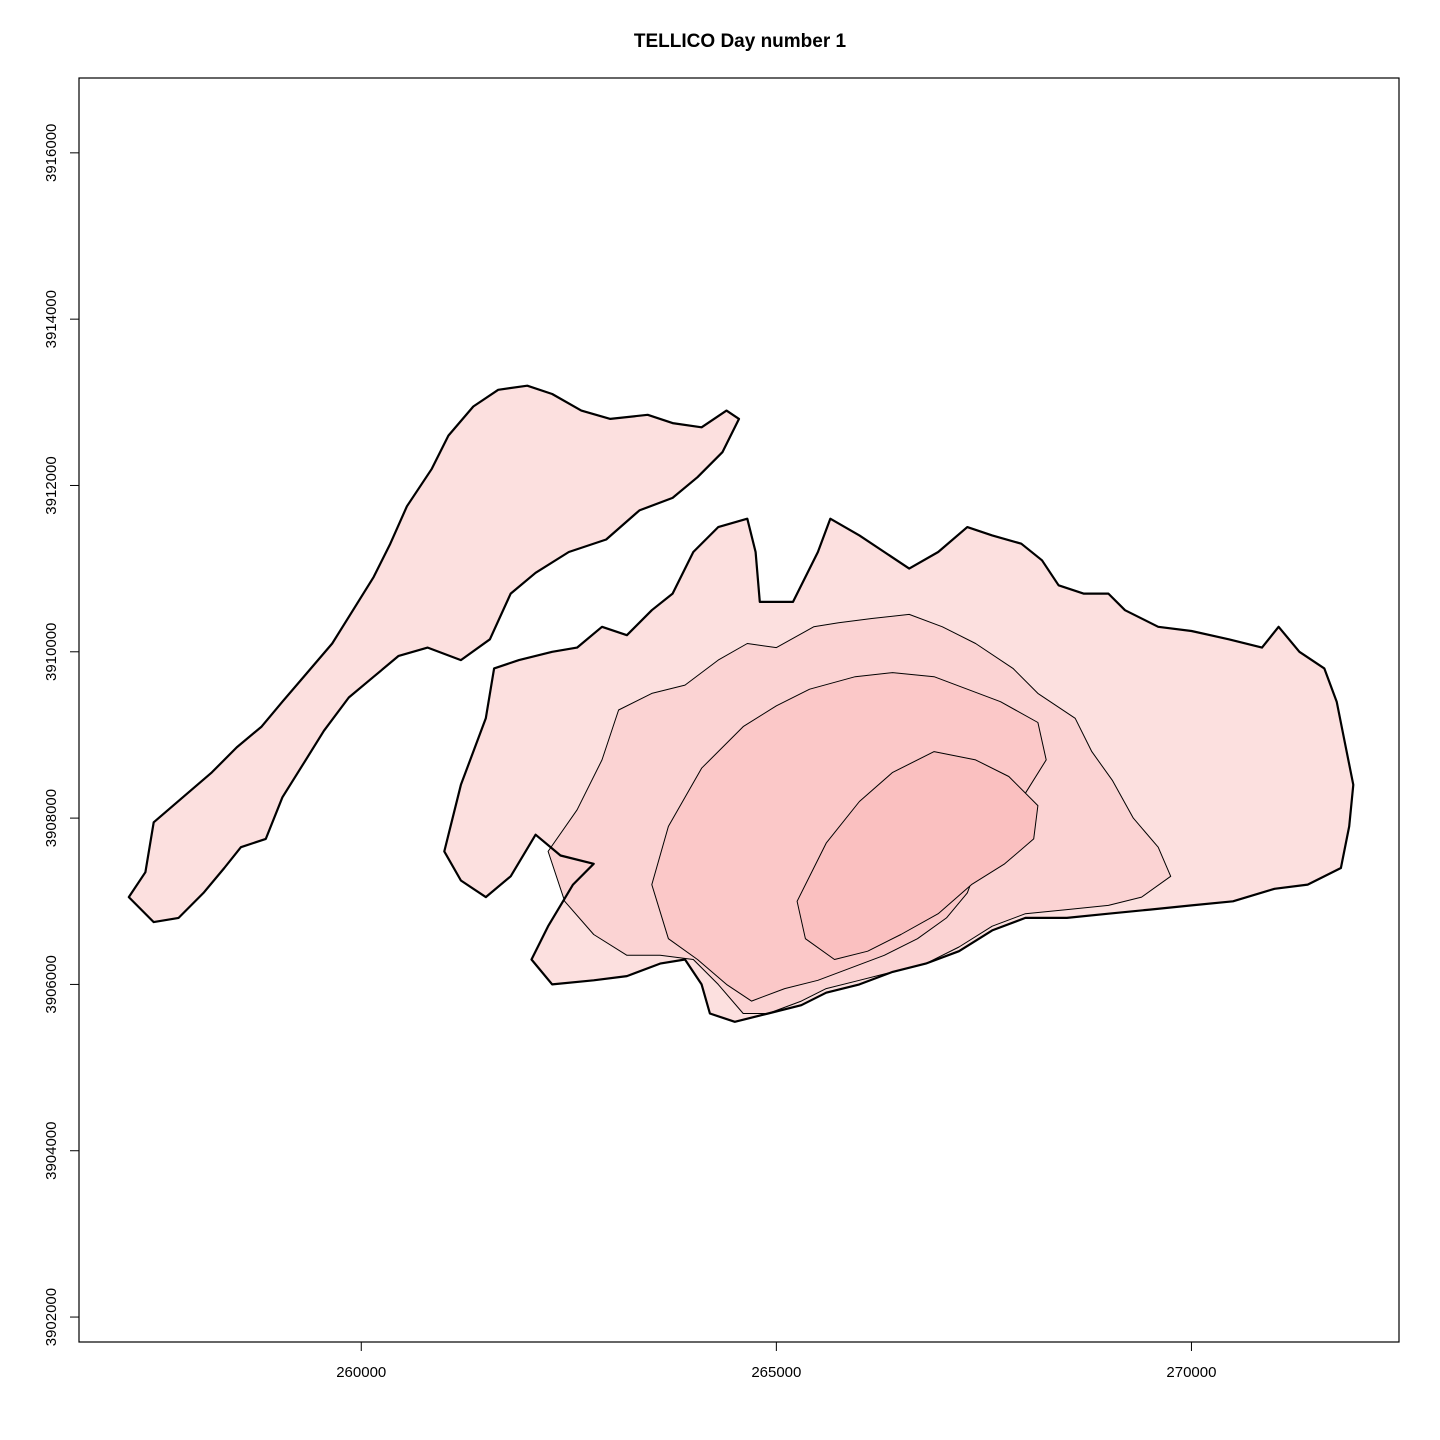 The image size is (1440, 1440). I want to click on y-tick-label: 3916000, so click(51, 153).